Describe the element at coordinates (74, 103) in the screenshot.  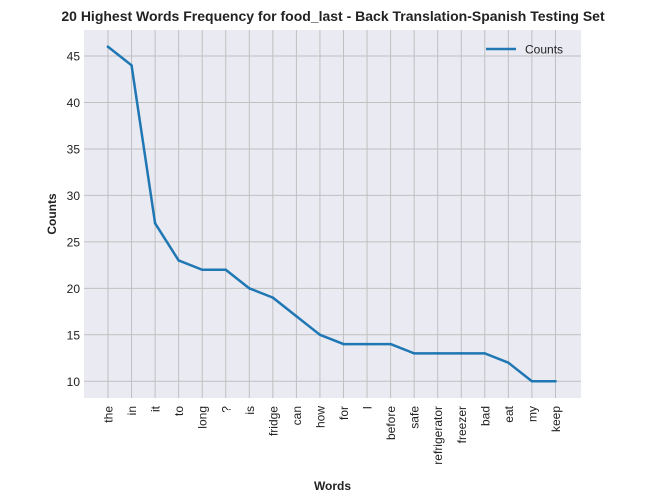
I see `y-tick-label: 40` at that location.